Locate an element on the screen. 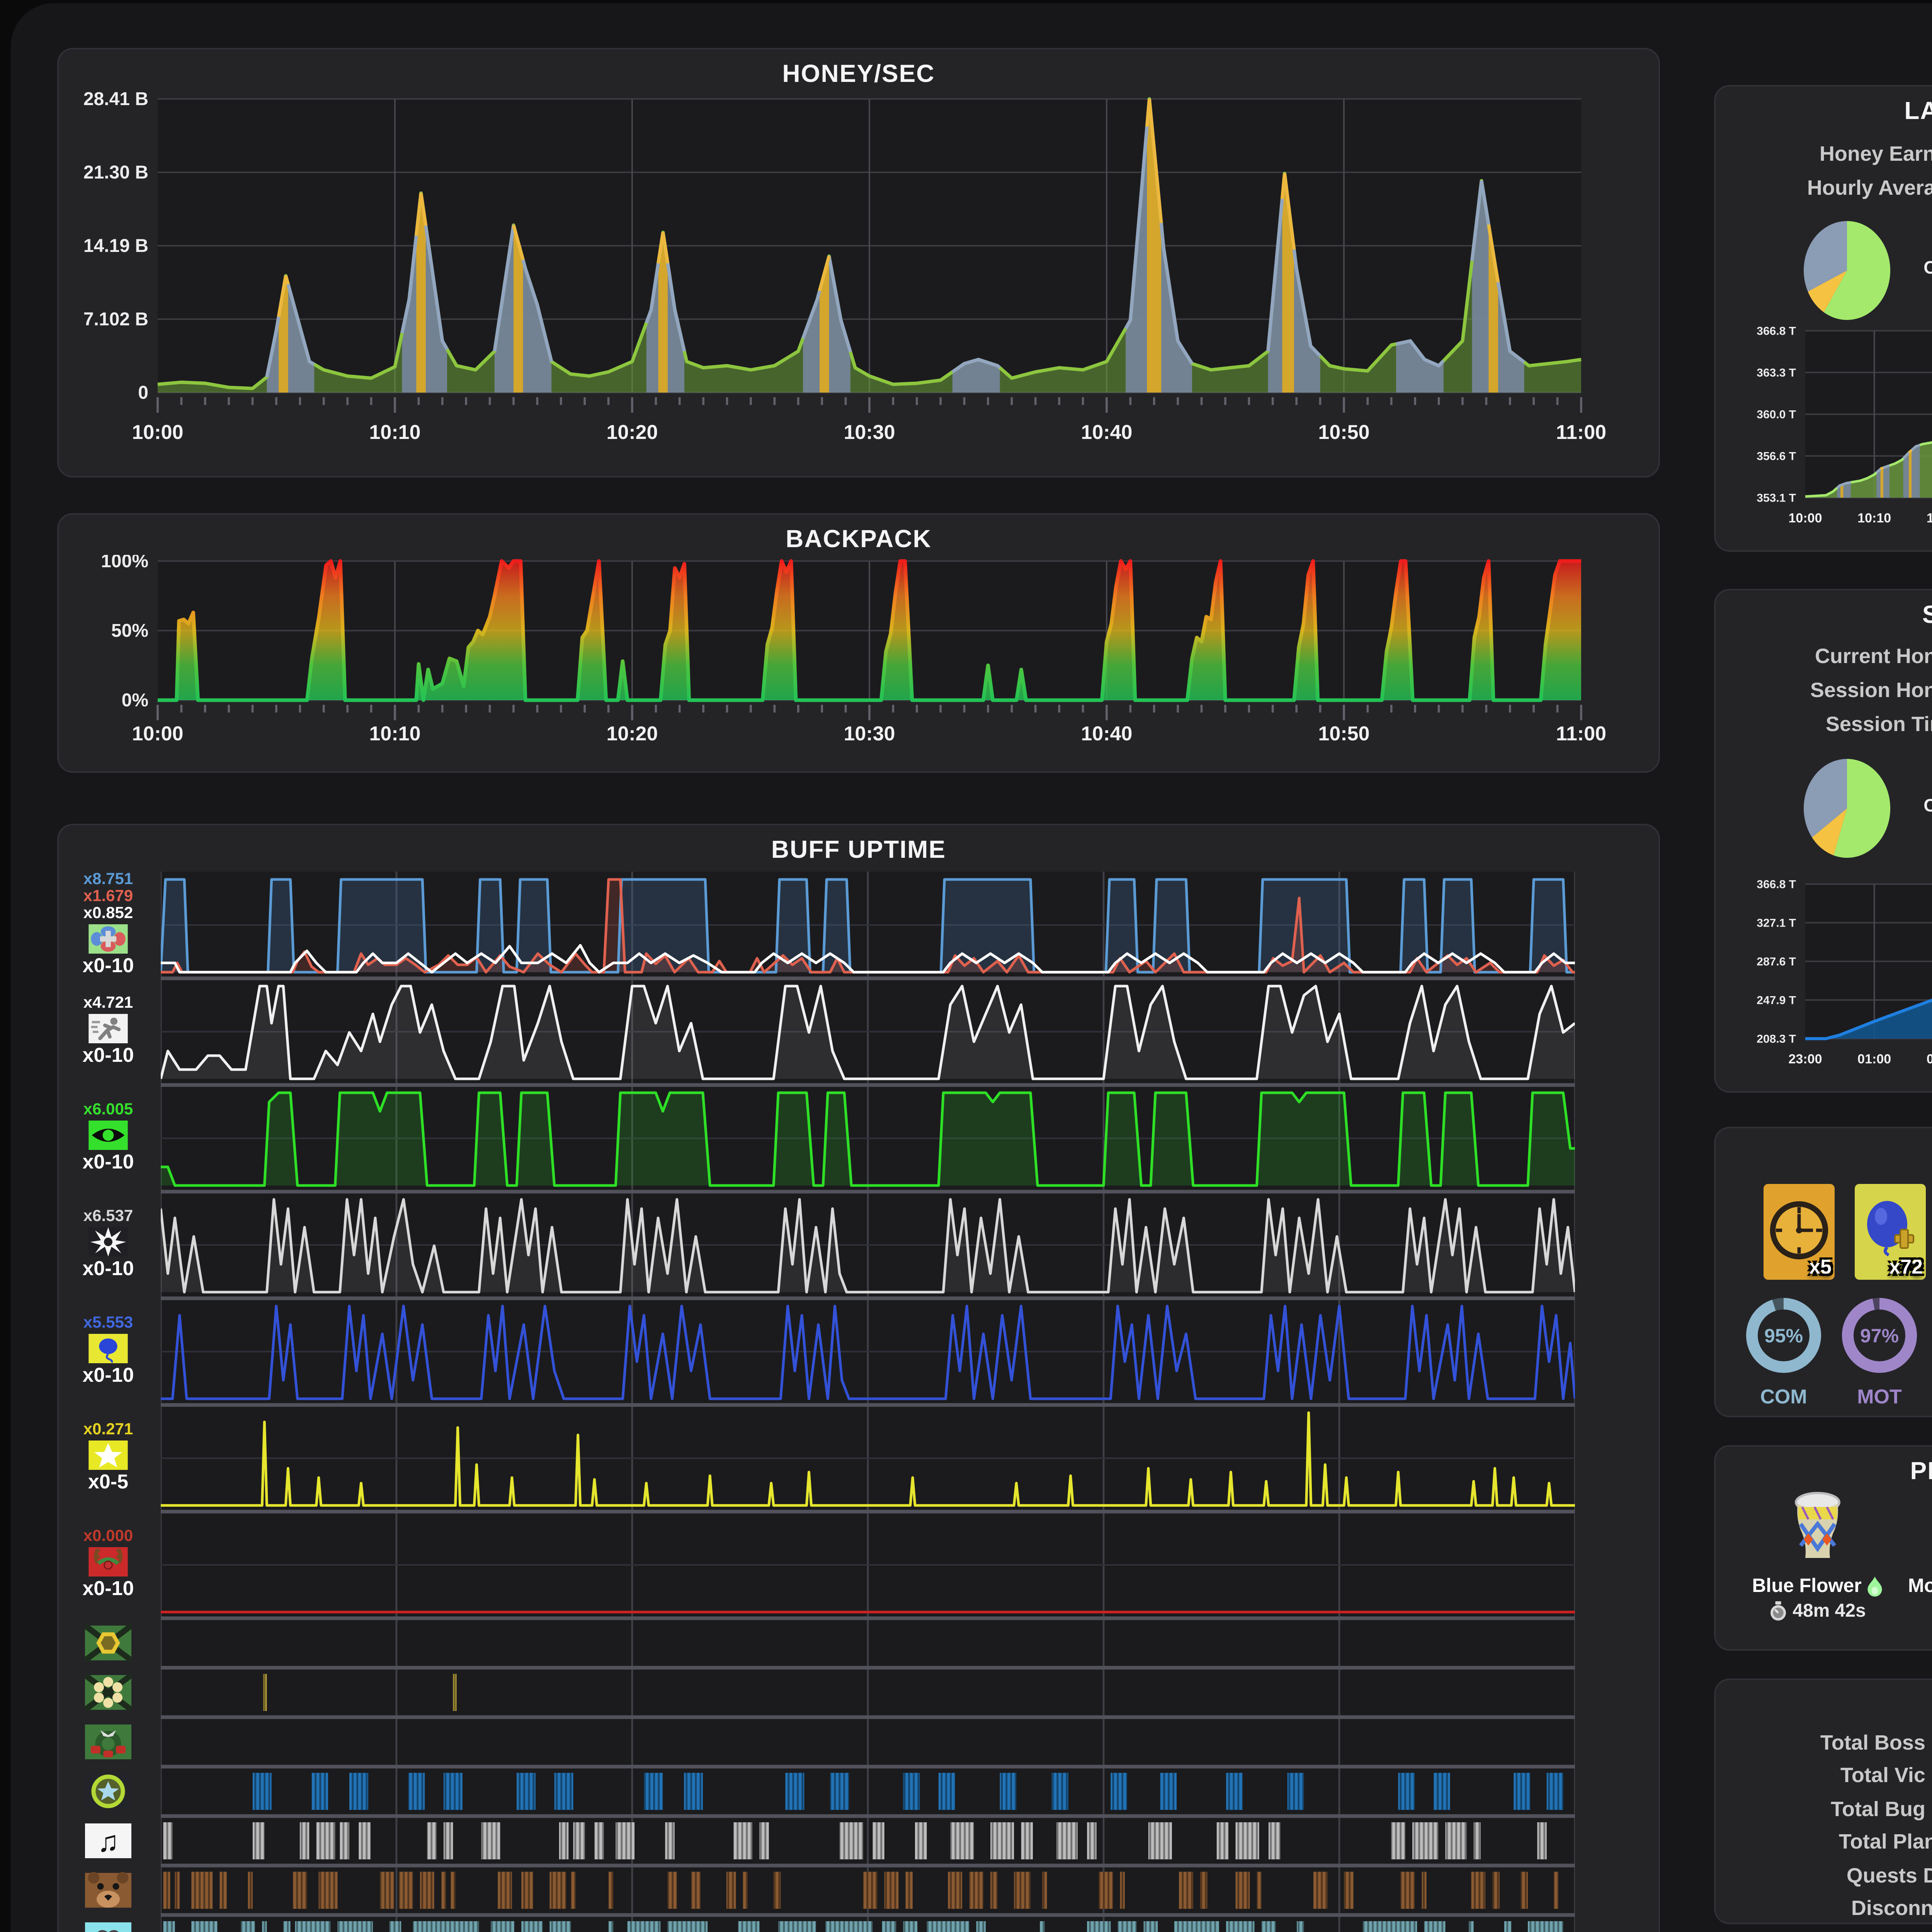 This screenshot has height=1932, width=1932. stat-label: Disconnects is located at coordinates (1892, 1908).